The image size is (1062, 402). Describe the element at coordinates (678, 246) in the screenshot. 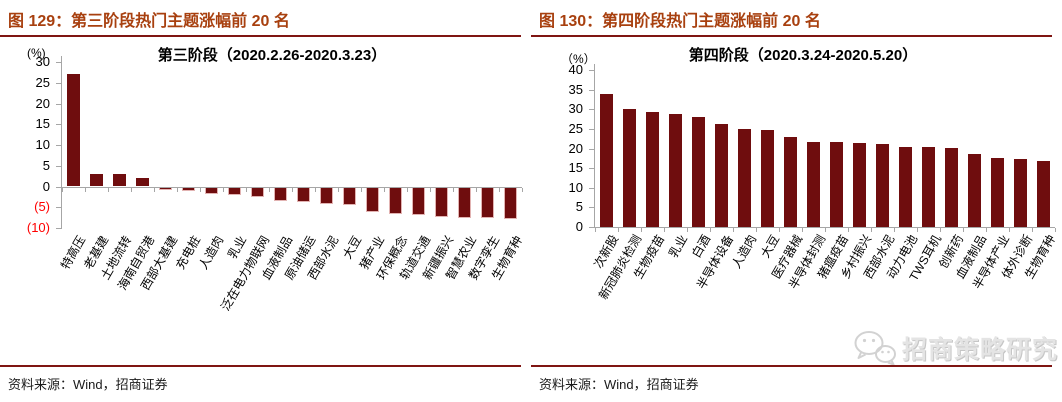

I see `x-axis-label: 乳业` at that location.